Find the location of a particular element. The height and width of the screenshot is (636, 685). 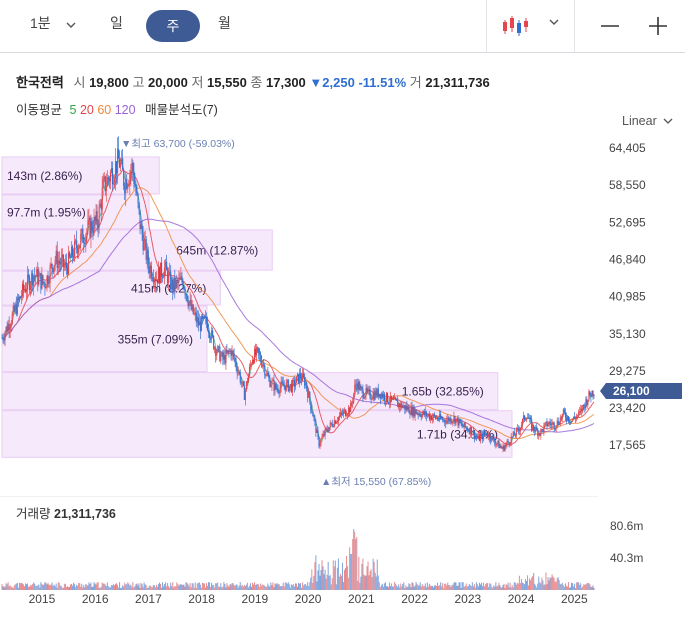

tab-week: 주 is located at coordinates (173, 26).